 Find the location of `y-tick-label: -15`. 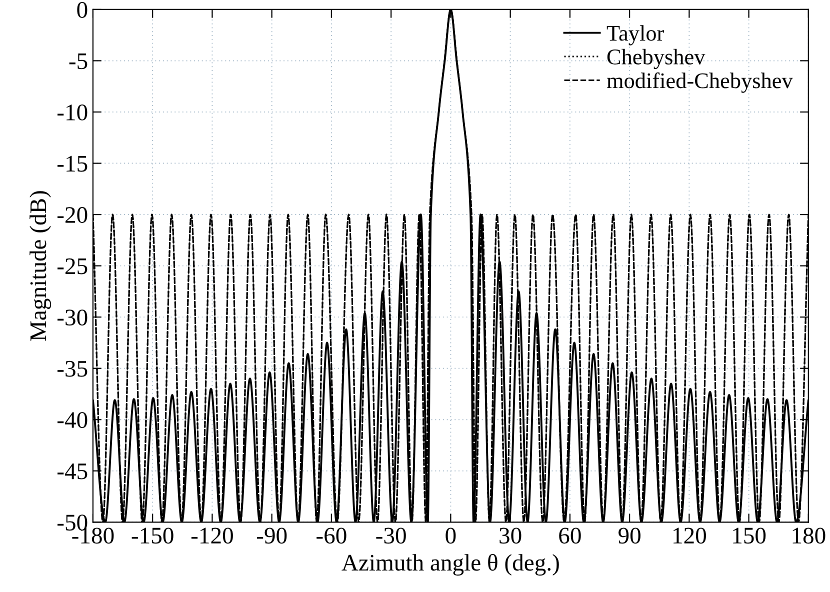

y-tick-label: -15 is located at coordinates (73, 164).